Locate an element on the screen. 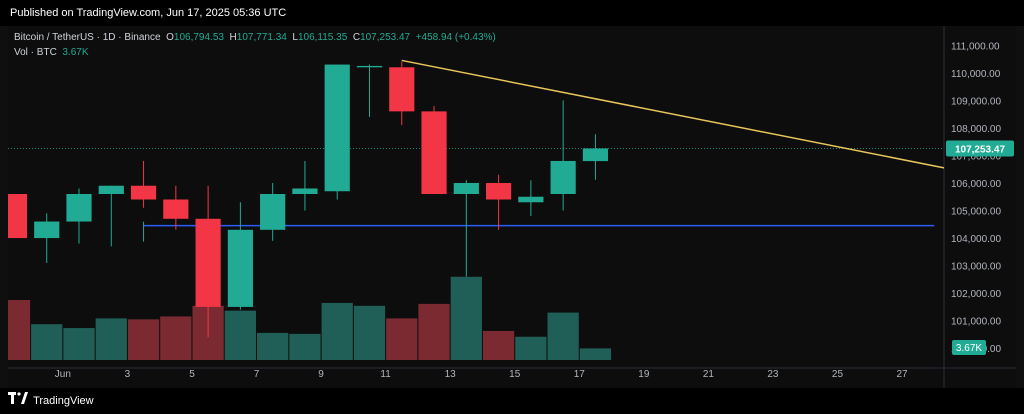 The width and height of the screenshot is (1024, 414). high-label: H is located at coordinates (233, 37).